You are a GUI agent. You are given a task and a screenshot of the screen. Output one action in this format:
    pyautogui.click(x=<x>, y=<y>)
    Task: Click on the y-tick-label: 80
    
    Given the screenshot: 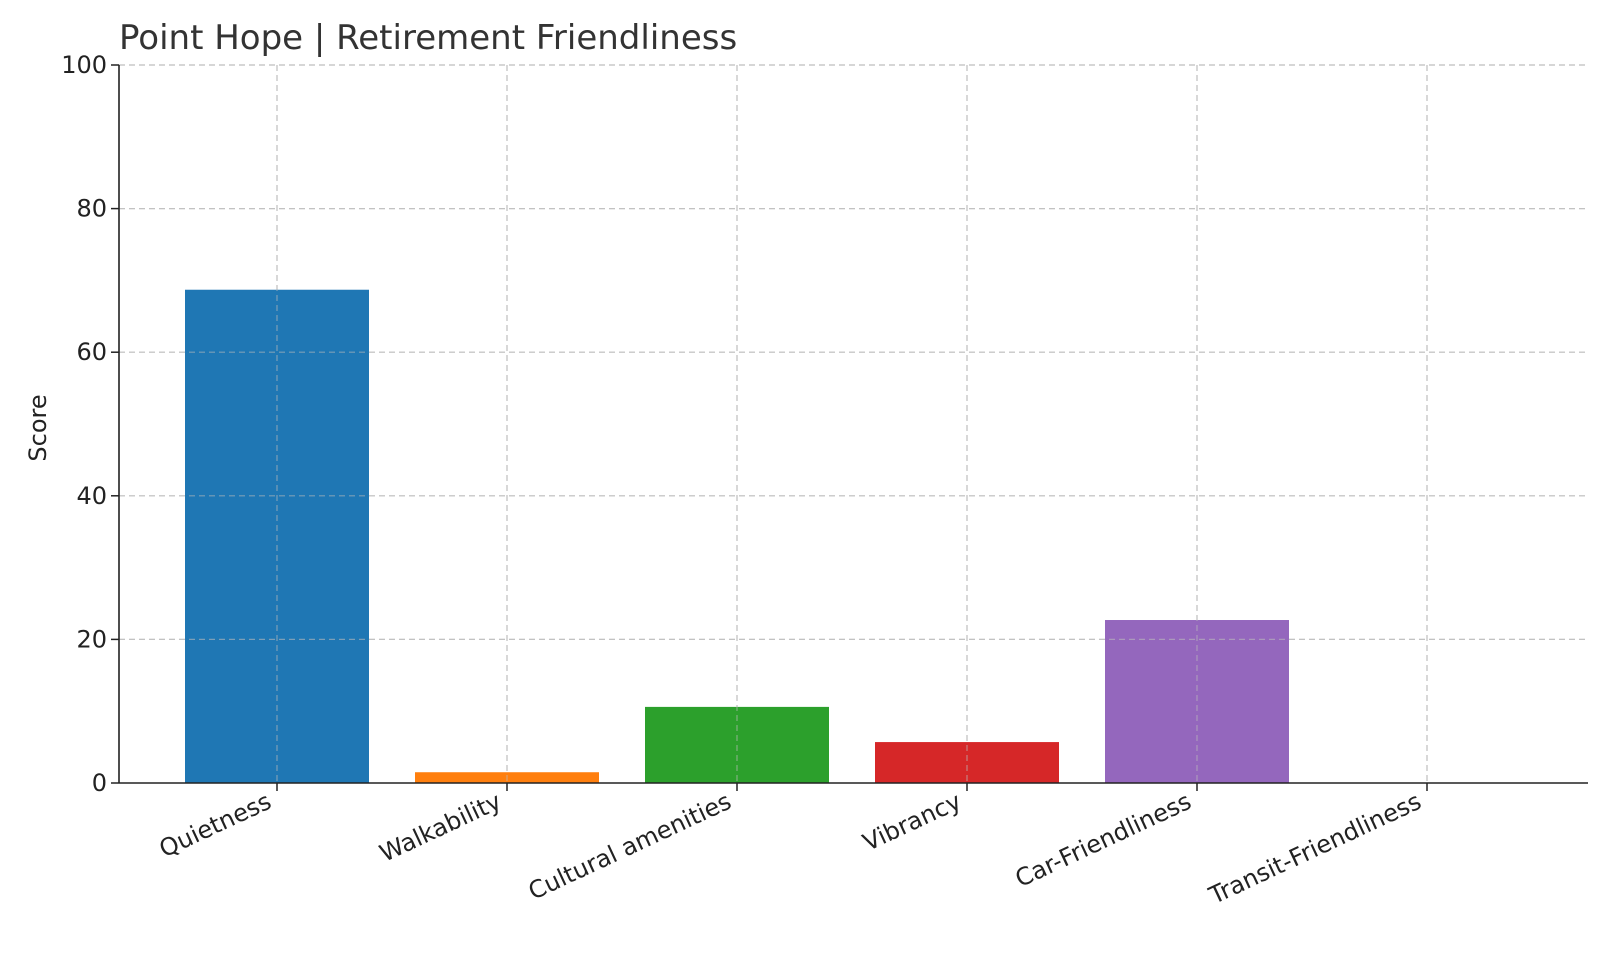 What is the action you would take?
    pyautogui.click(x=91, y=209)
    